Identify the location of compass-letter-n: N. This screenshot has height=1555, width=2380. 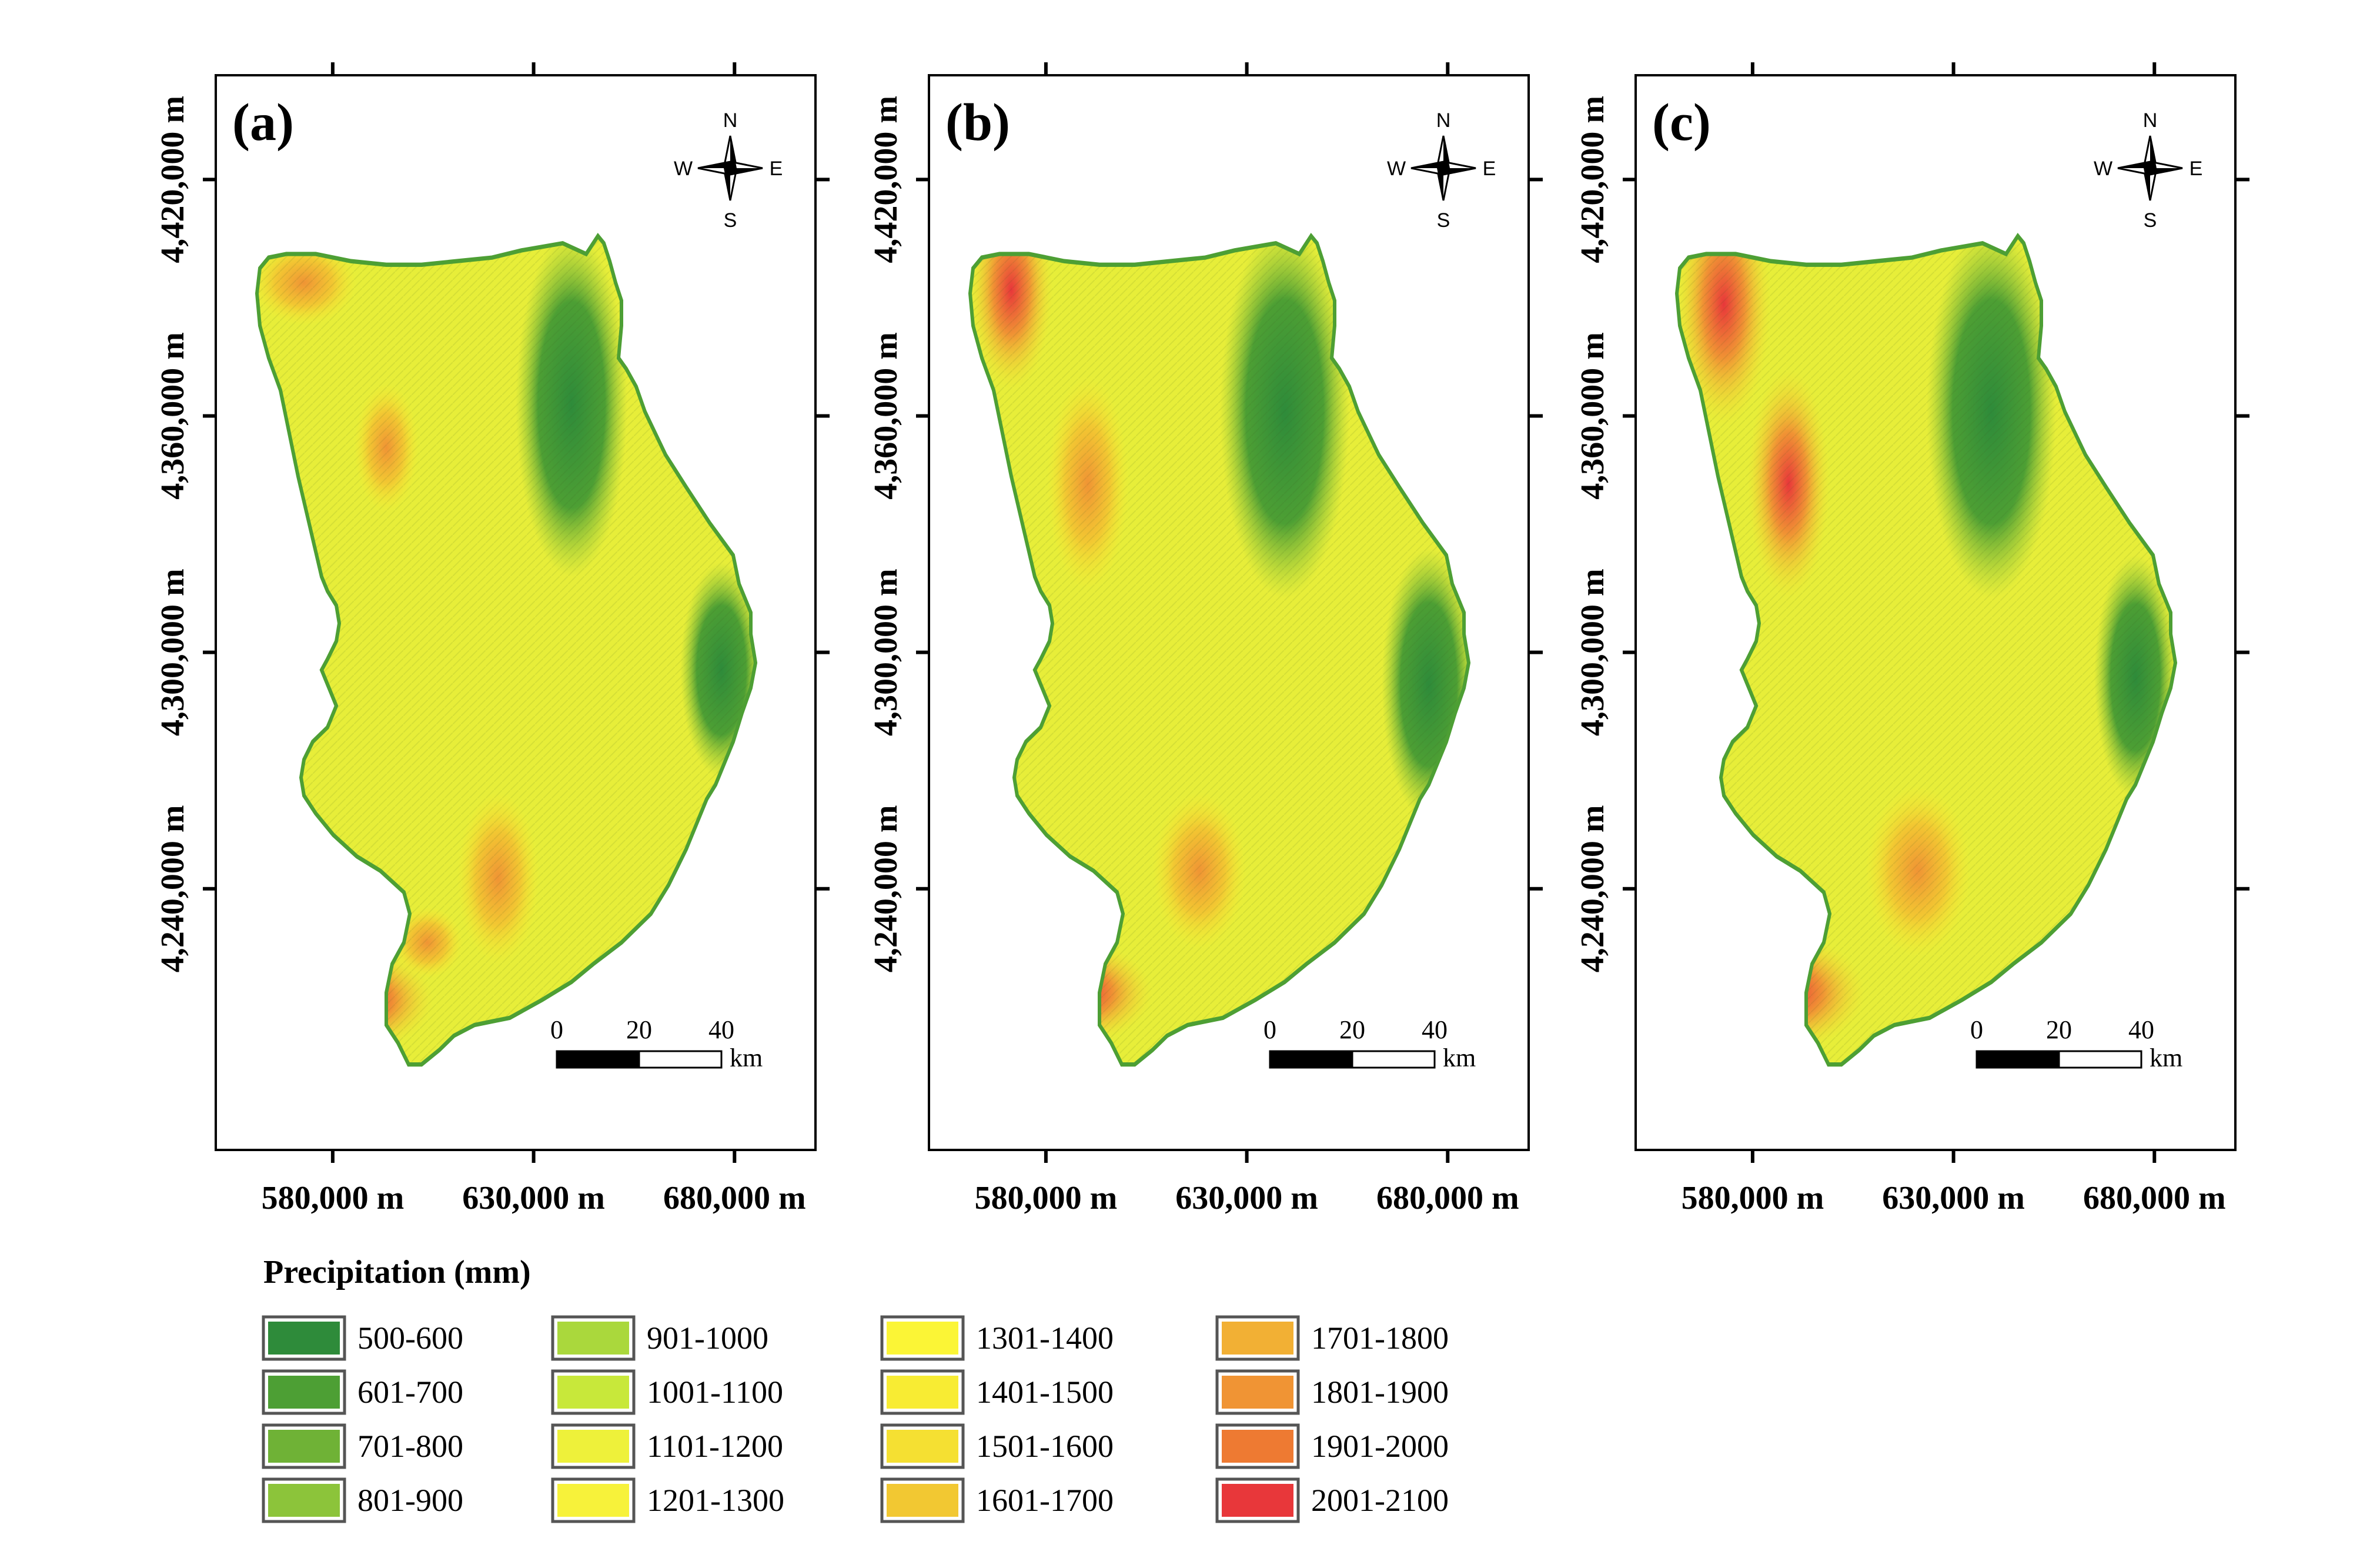
(1443, 120).